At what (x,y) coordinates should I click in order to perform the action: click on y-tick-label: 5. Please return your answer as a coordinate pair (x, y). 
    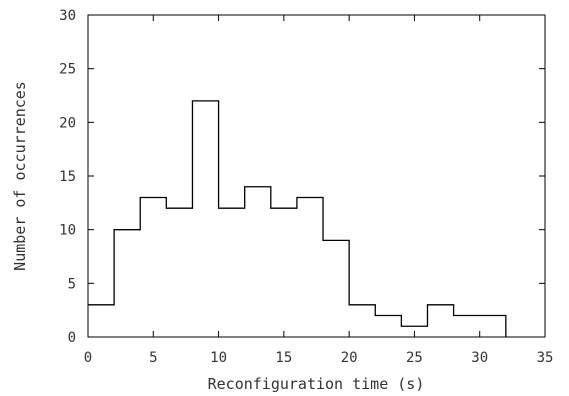
    Looking at the image, I should click on (72, 284).